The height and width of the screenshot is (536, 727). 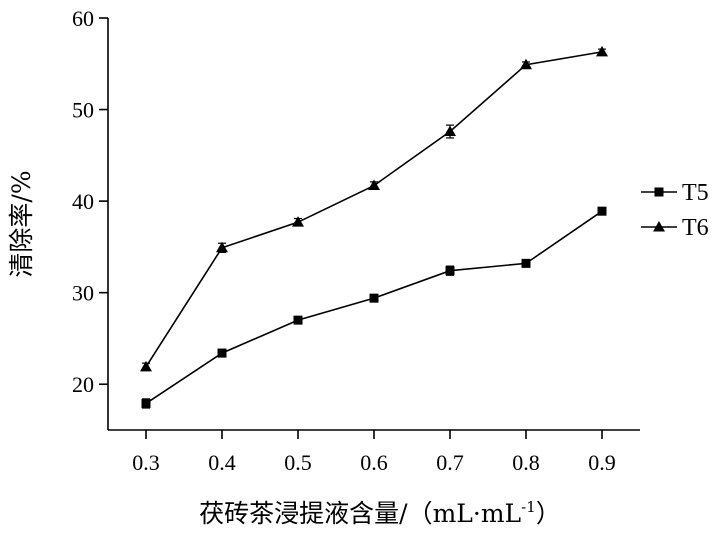 What do you see at coordinates (83, 201) in the screenshot?
I see `y-tick-label: 40` at bounding box center [83, 201].